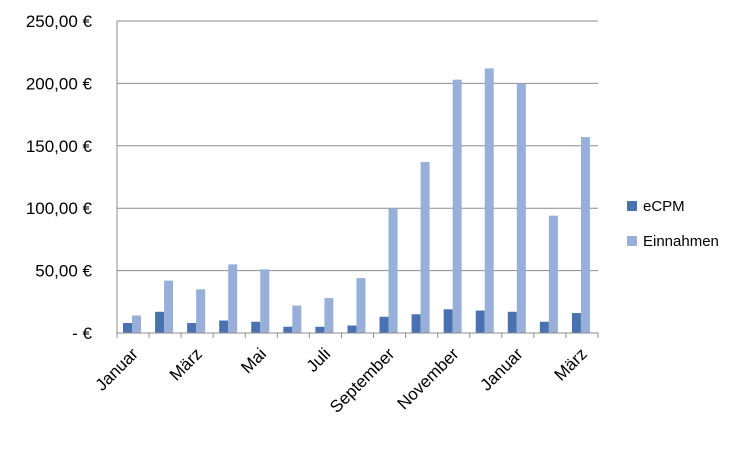 Image resolution: width=752 pixels, height=451 pixels. I want to click on legend-swatch-einnahmen, so click(632, 241).